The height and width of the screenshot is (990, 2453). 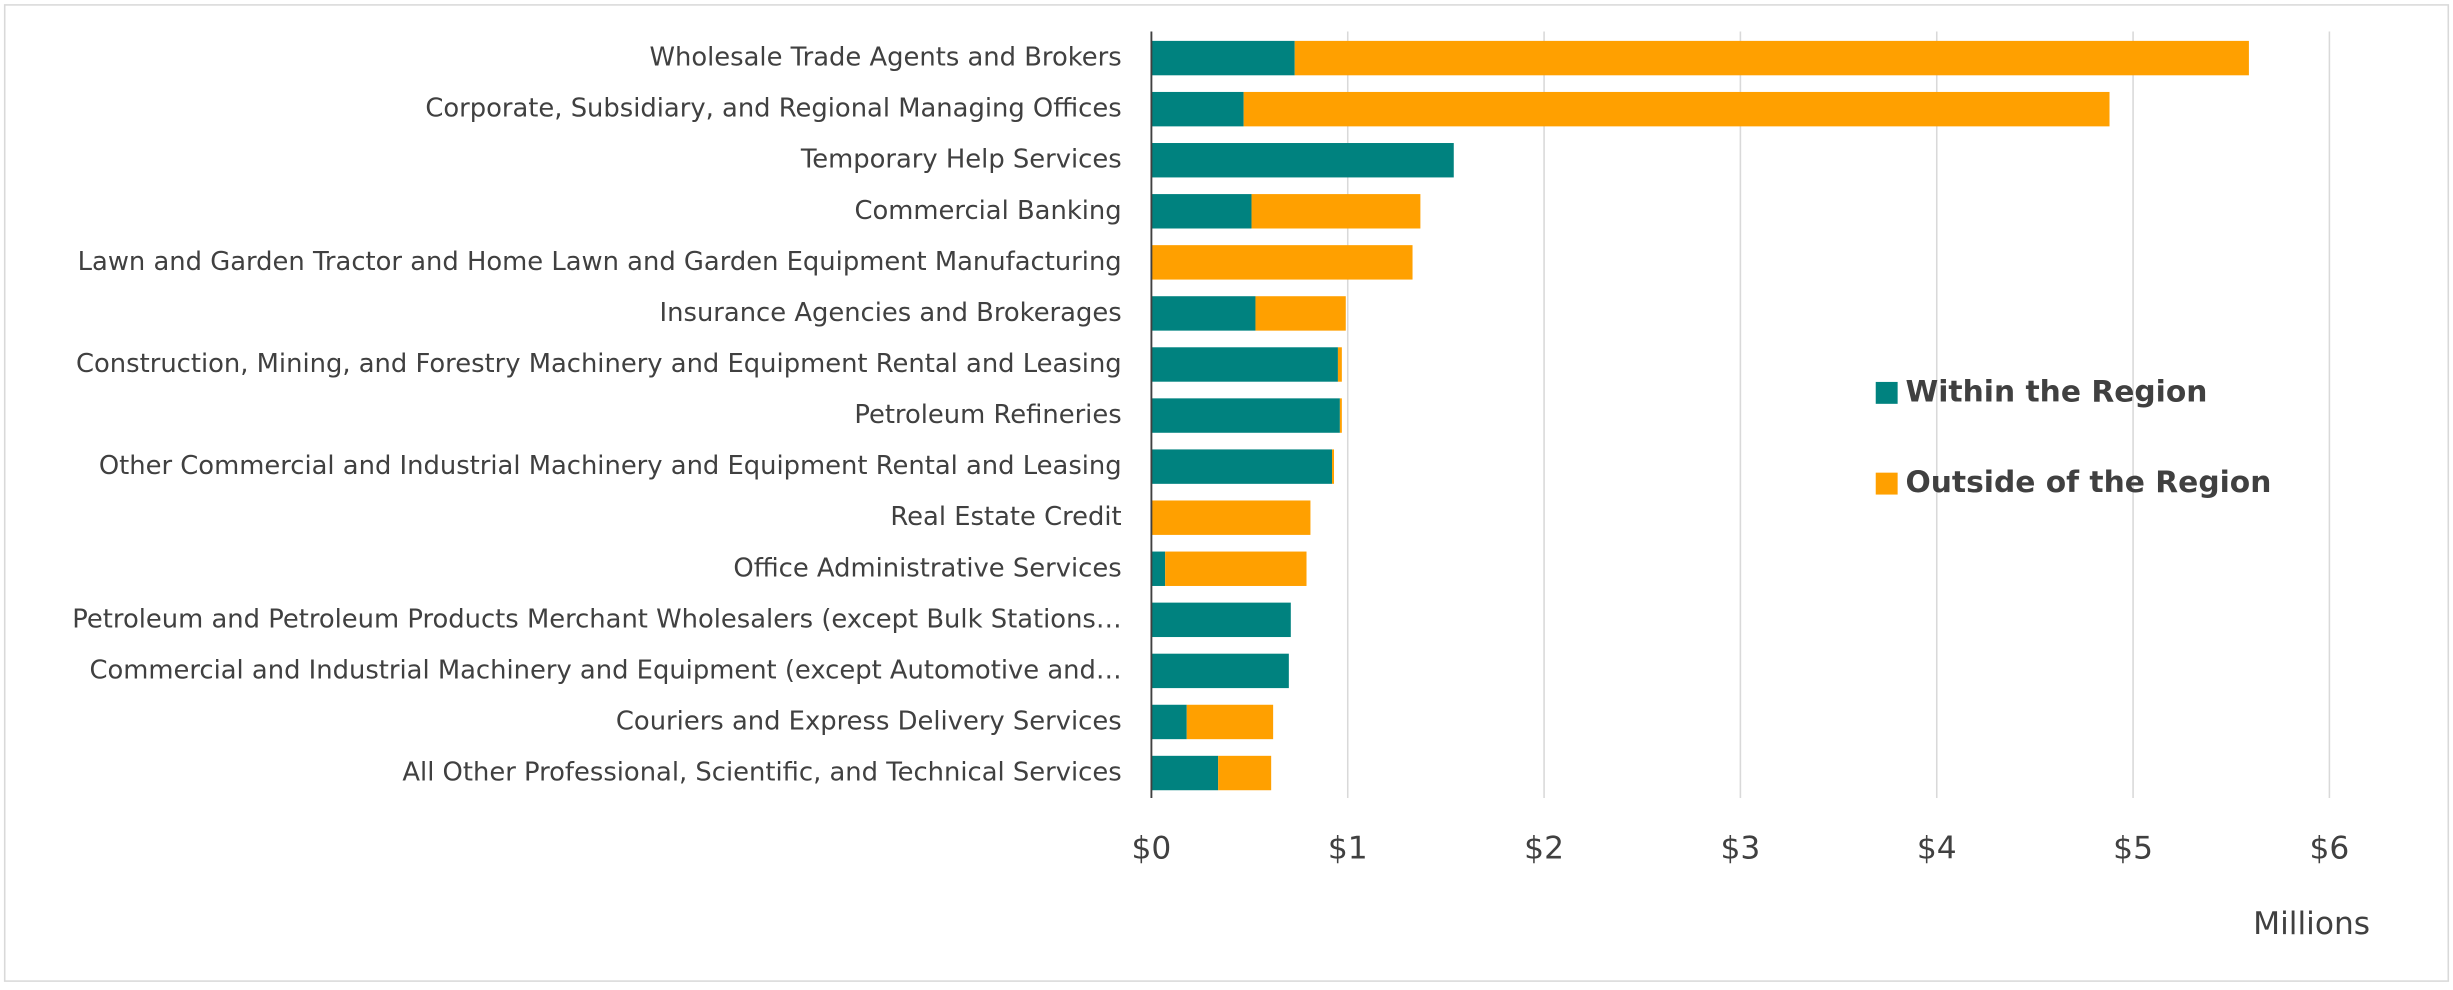 I want to click on x-tick-label: $0, so click(x=1152, y=849).